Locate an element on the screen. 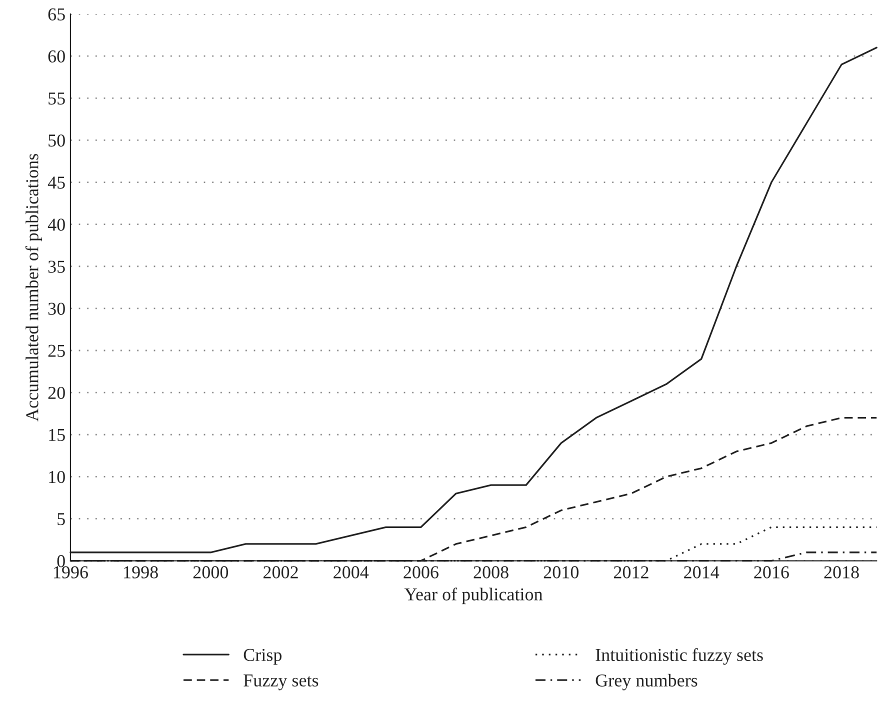  legend-label: Grey numbers is located at coordinates (647, 682).